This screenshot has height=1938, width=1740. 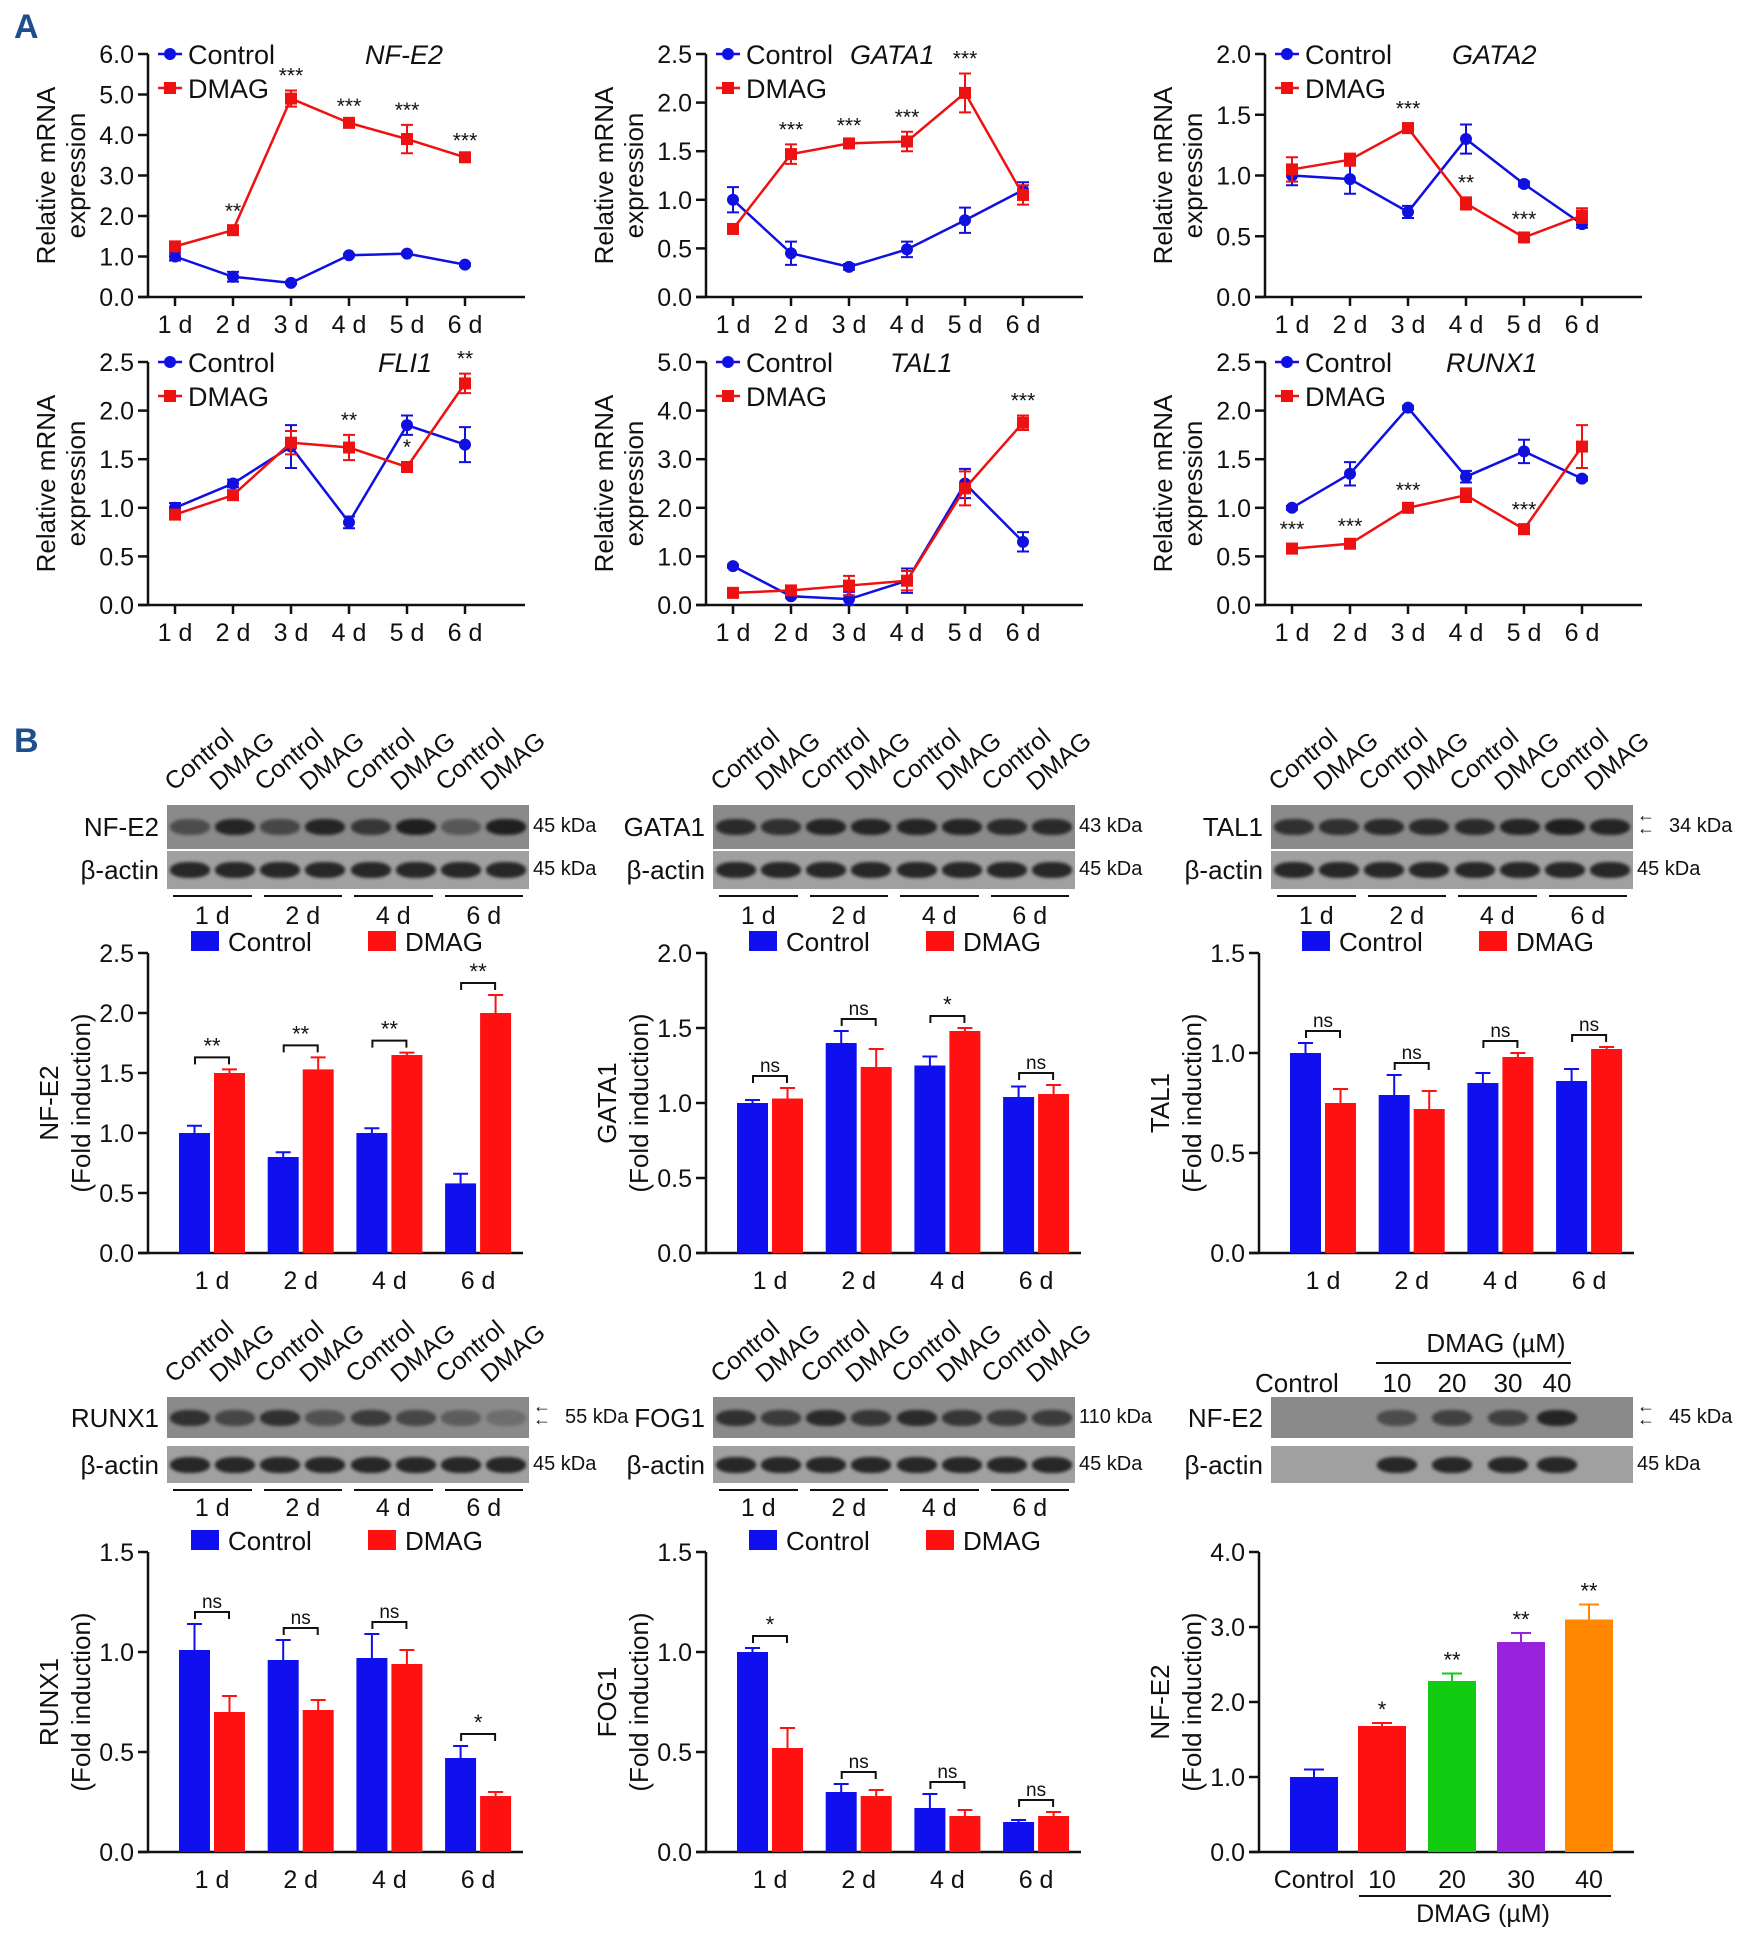 What do you see at coordinates (894, 870) in the screenshot?
I see `loading-control-strip` at bounding box center [894, 870].